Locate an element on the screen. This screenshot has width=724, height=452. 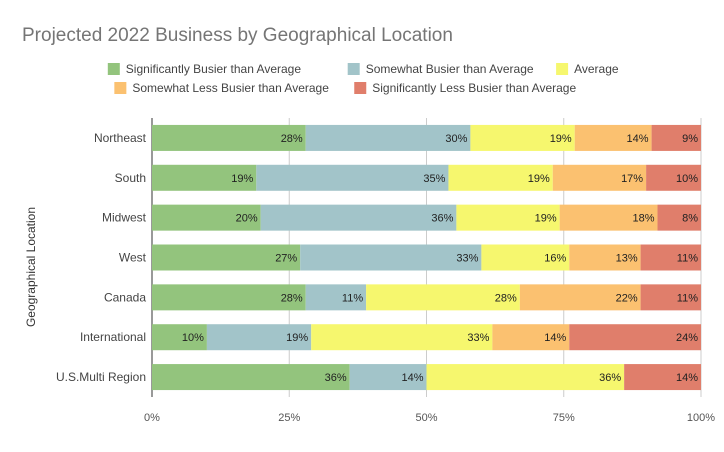
data-label: 9% is located at coordinates (690, 139).